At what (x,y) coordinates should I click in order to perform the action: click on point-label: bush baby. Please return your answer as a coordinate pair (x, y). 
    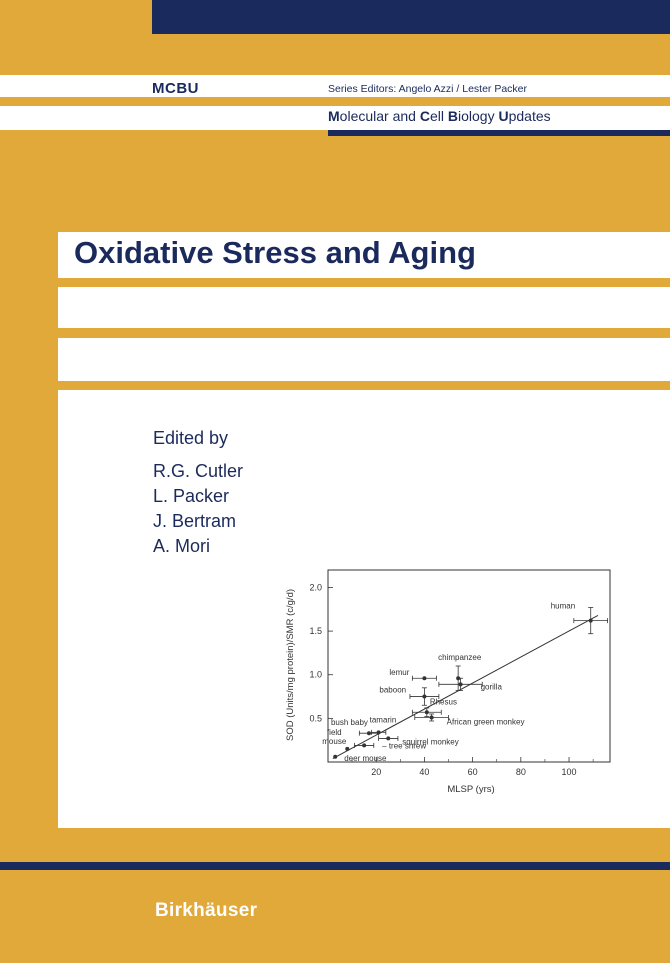
    Looking at the image, I should click on (349, 722).